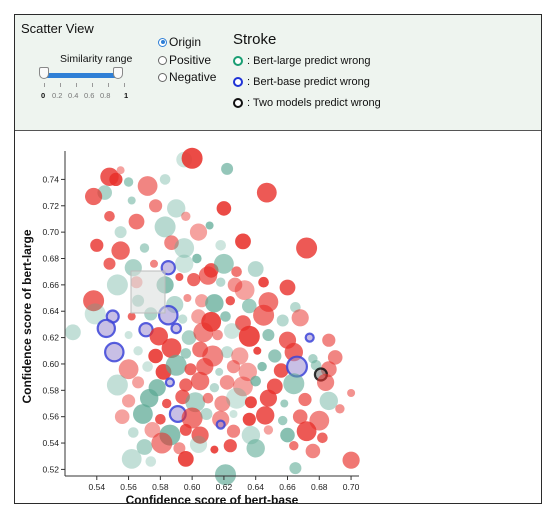 The height and width of the screenshot is (520, 550). Describe the element at coordinates (118, 73) in the screenshot. I see `similarity-max-handle` at that location.